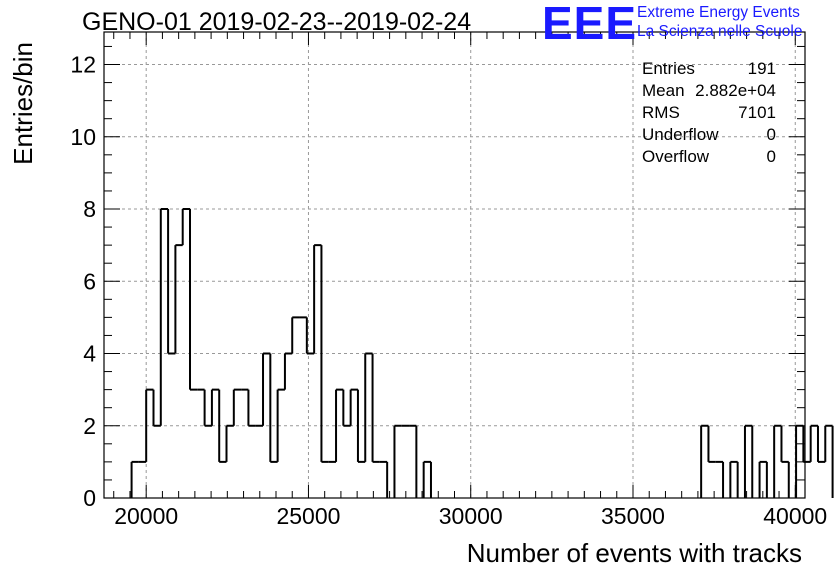  Describe the element at coordinates (668, 68) in the screenshot. I see `stat-label: Entries` at that location.